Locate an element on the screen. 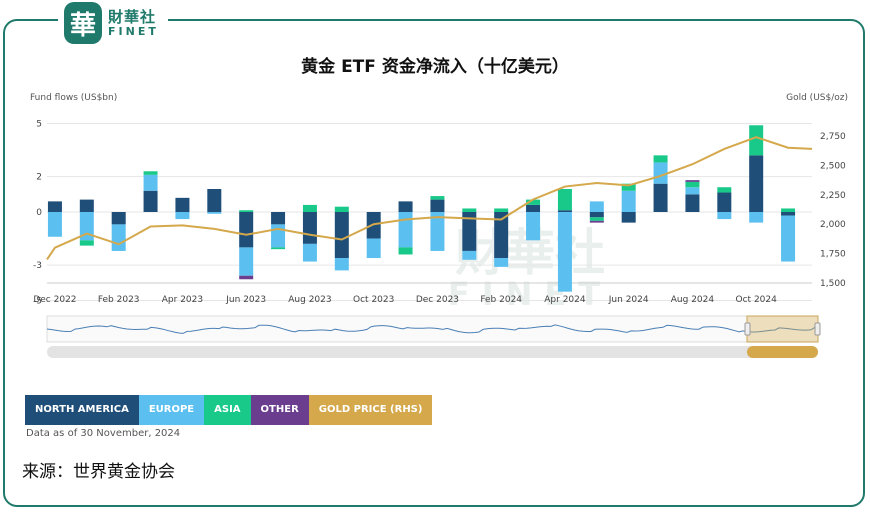 The image size is (870, 530). x-tick-label: Jun 2023 is located at coordinates (245, 300).